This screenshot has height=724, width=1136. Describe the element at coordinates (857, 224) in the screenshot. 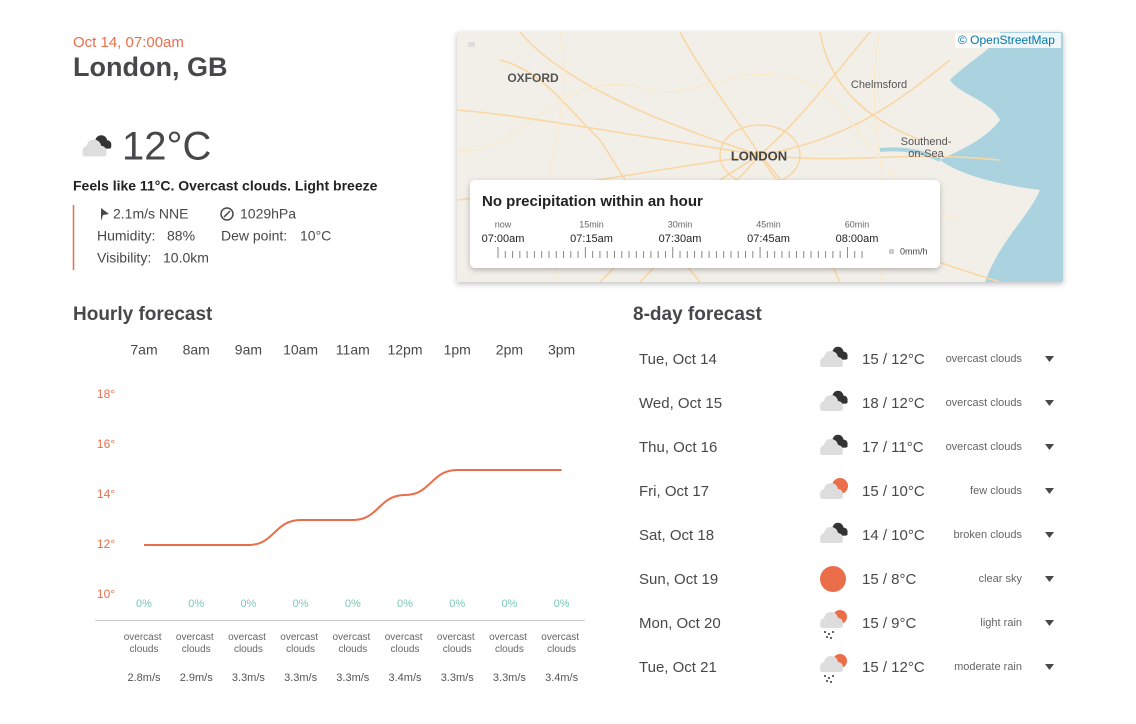

I see `offset-label: 60min` at that location.